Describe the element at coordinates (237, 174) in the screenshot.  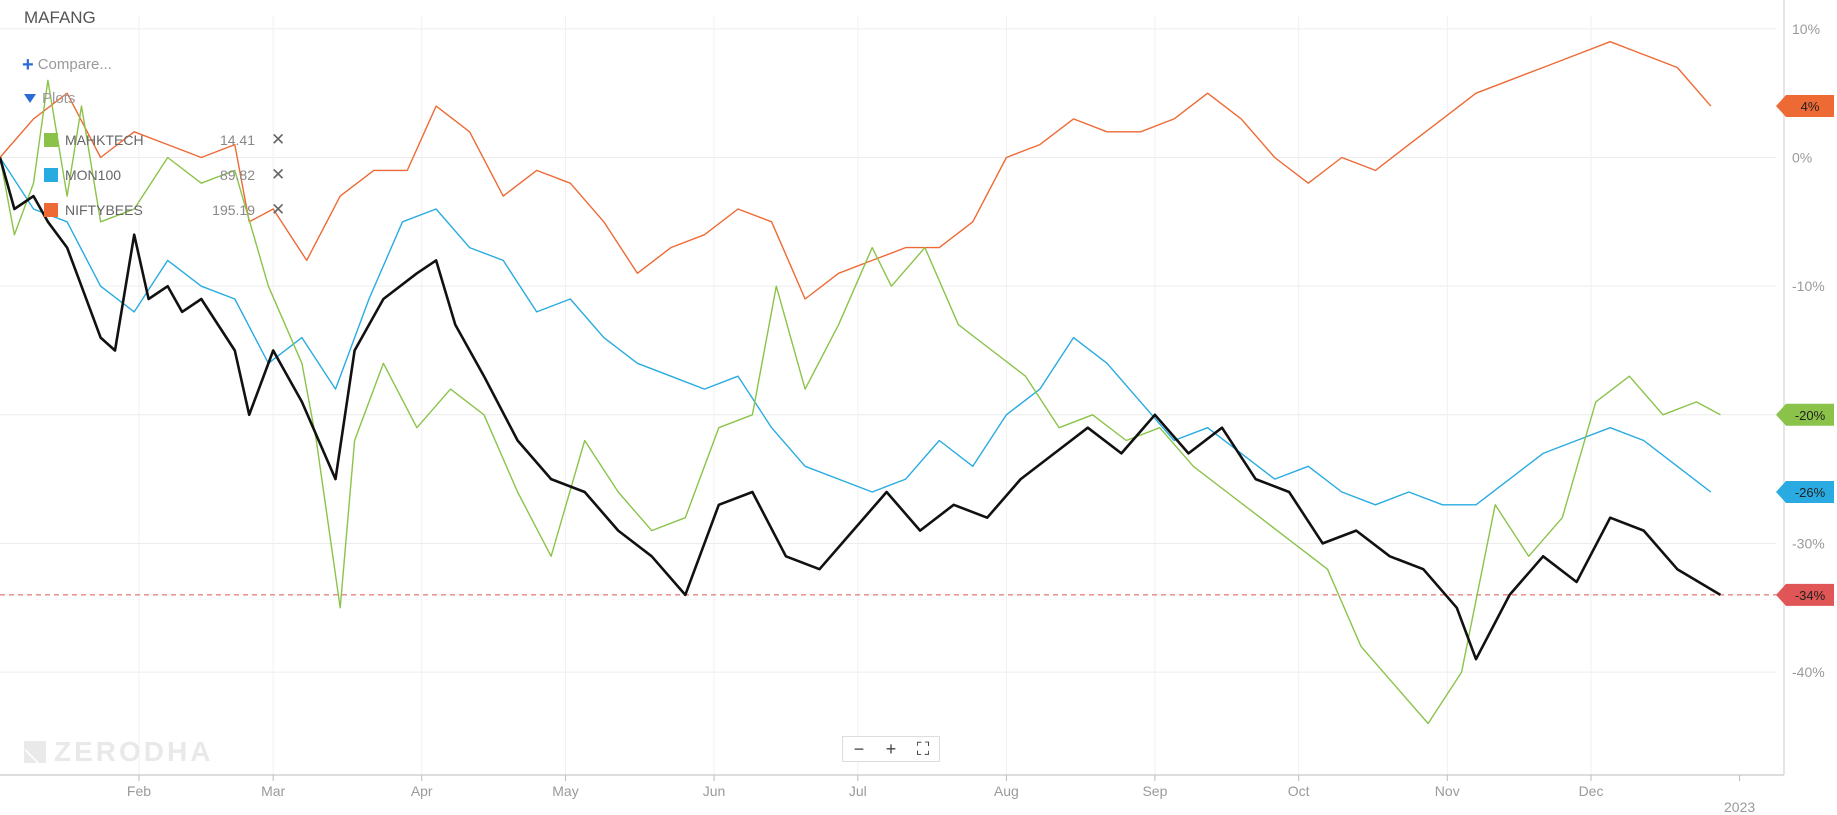
I see `legend-value: 89.82` at that location.